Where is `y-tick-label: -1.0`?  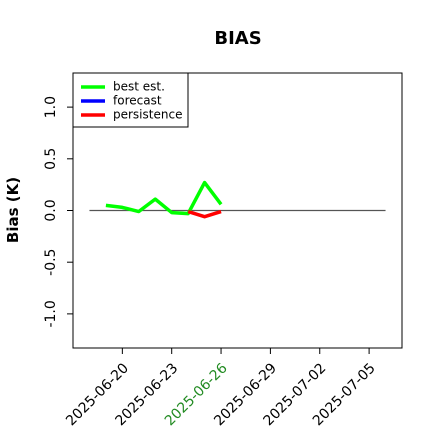 y-tick-label: -1.0 is located at coordinates (51, 313).